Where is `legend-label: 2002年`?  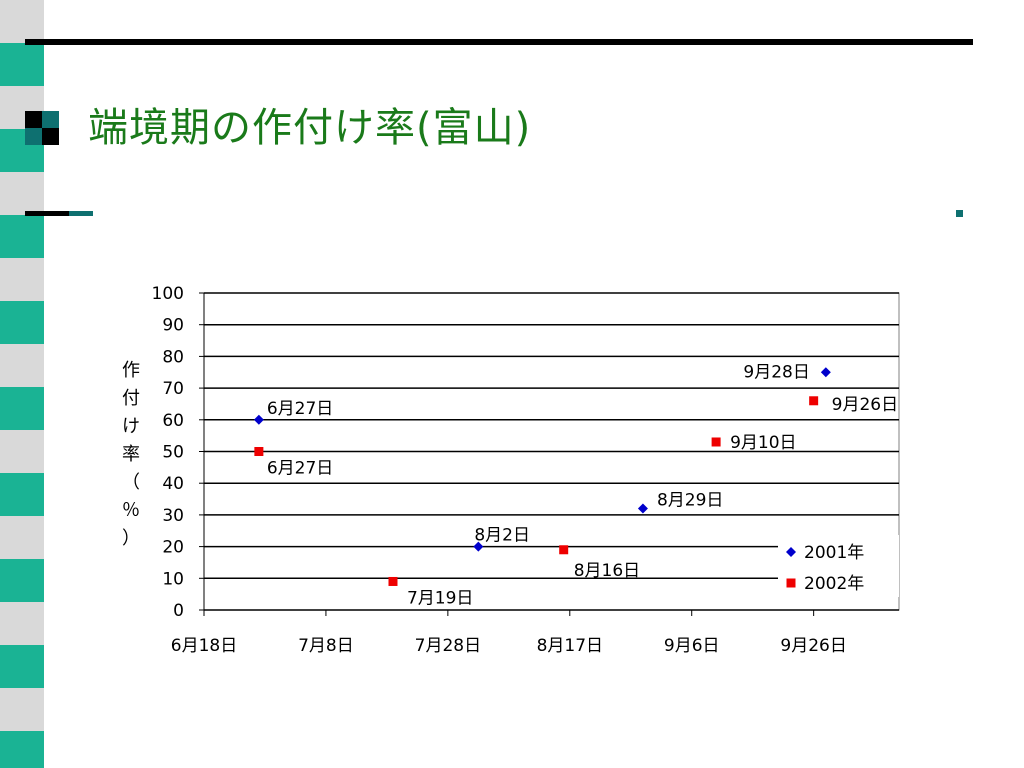
legend-label: 2002年 is located at coordinates (834, 584).